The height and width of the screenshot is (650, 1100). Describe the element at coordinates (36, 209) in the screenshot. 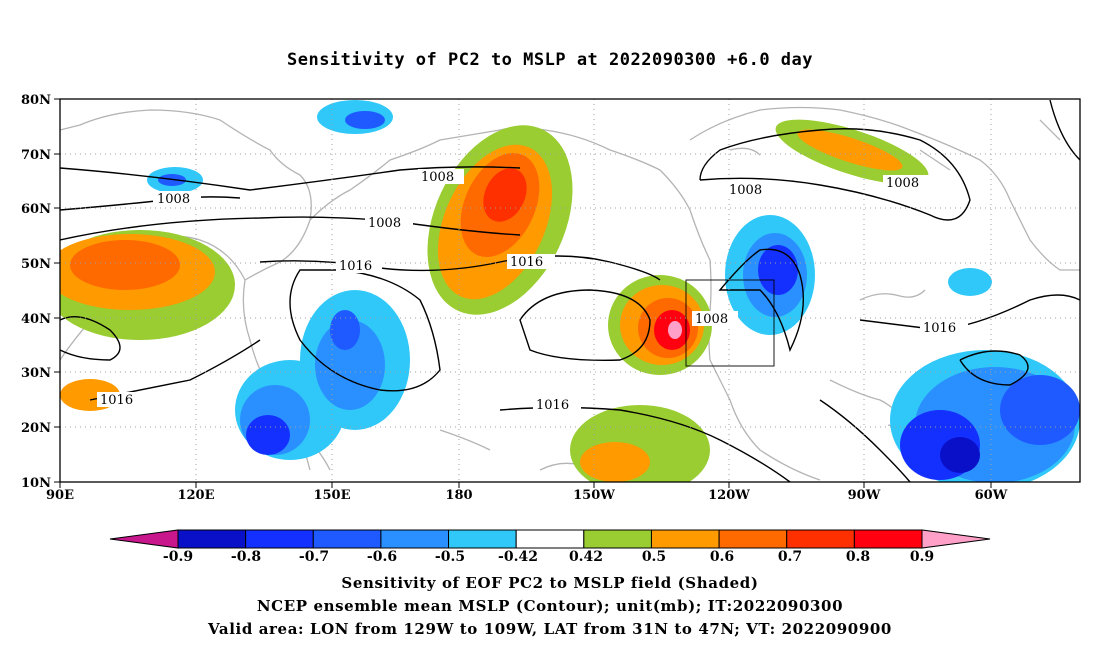

I see `lat-label: 60N` at that location.